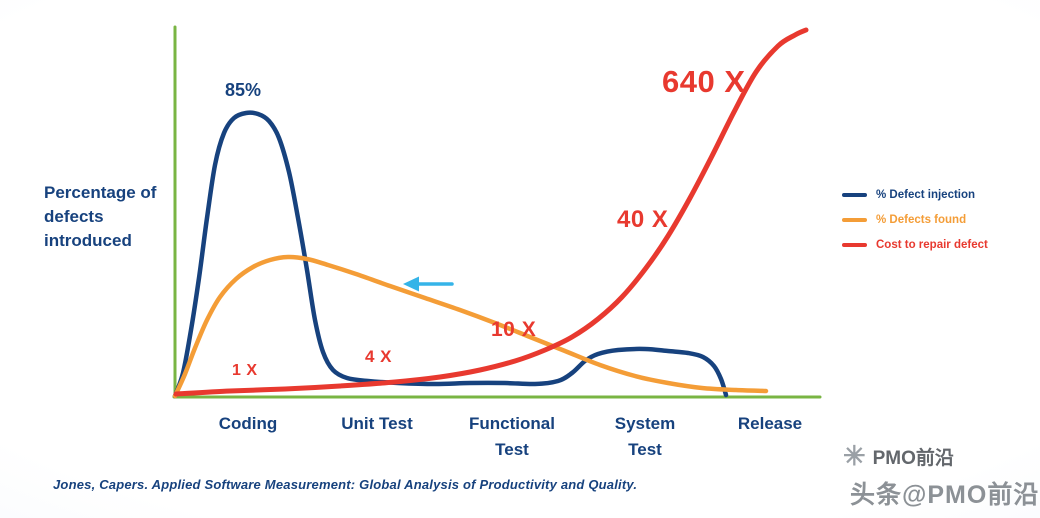  Describe the element at coordinates (854, 220) in the screenshot. I see `legend-swatch-found` at that location.